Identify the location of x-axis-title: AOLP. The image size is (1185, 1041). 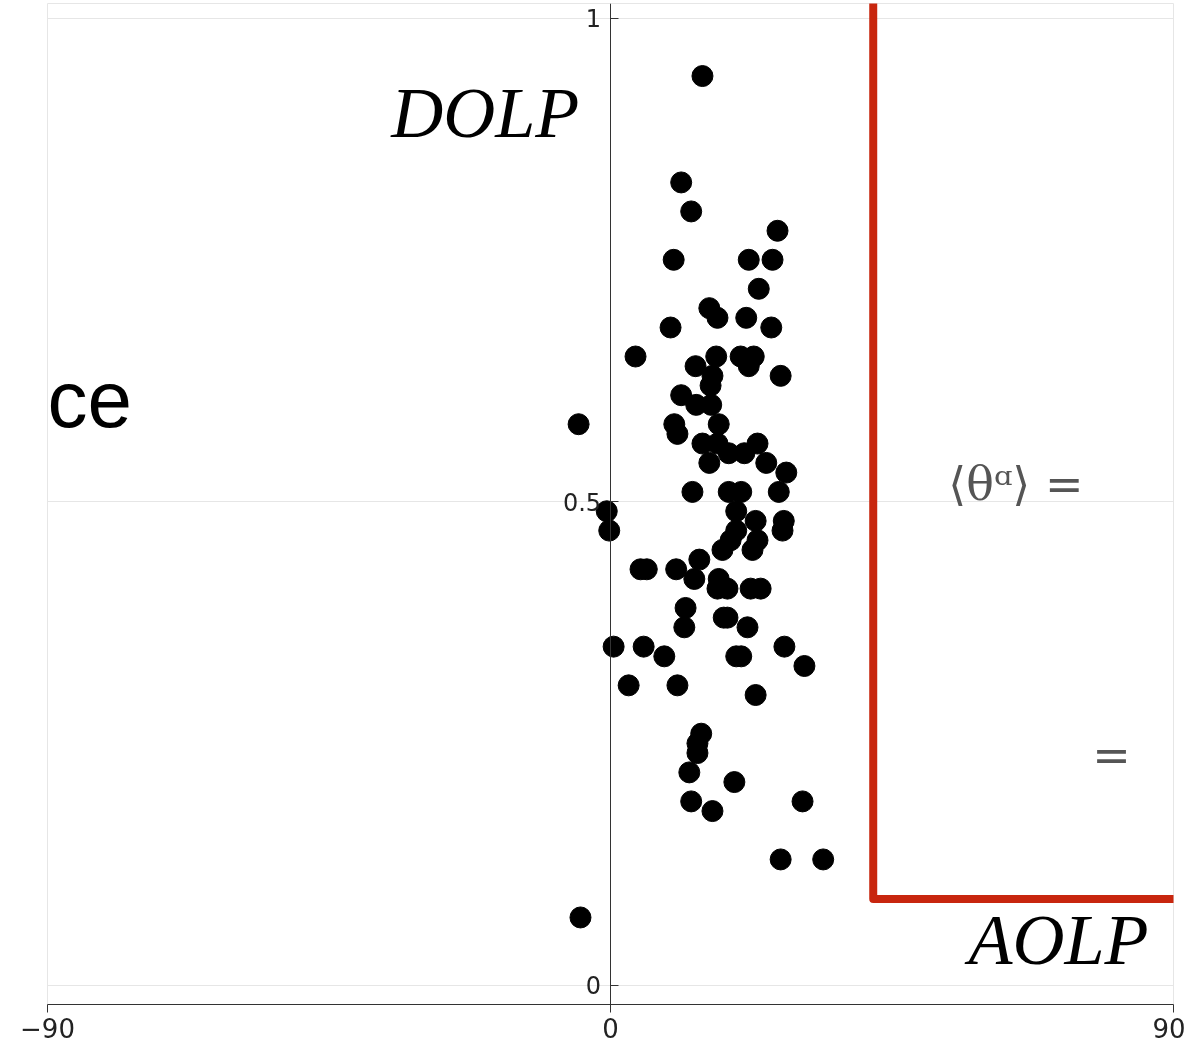
(1056, 940).